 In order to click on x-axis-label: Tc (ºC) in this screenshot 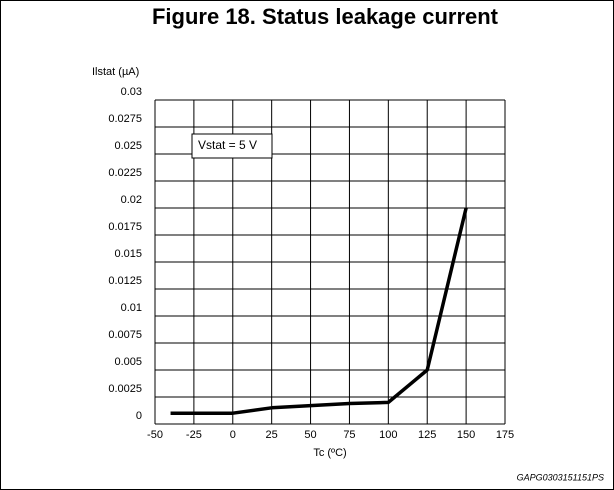, I will do `click(329, 453)`.